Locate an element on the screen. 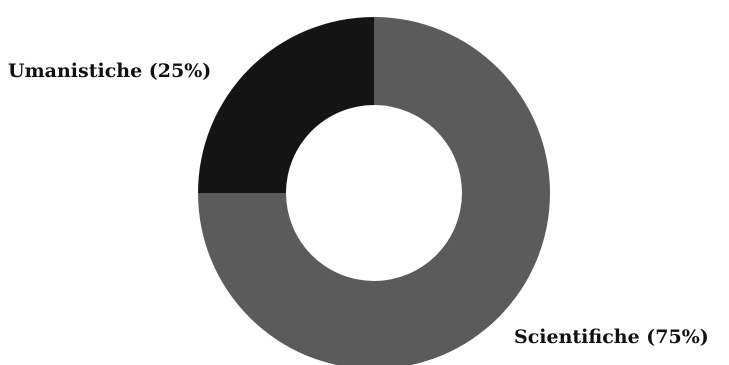  donut-slice-umanistiche is located at coordinates (286, 105).